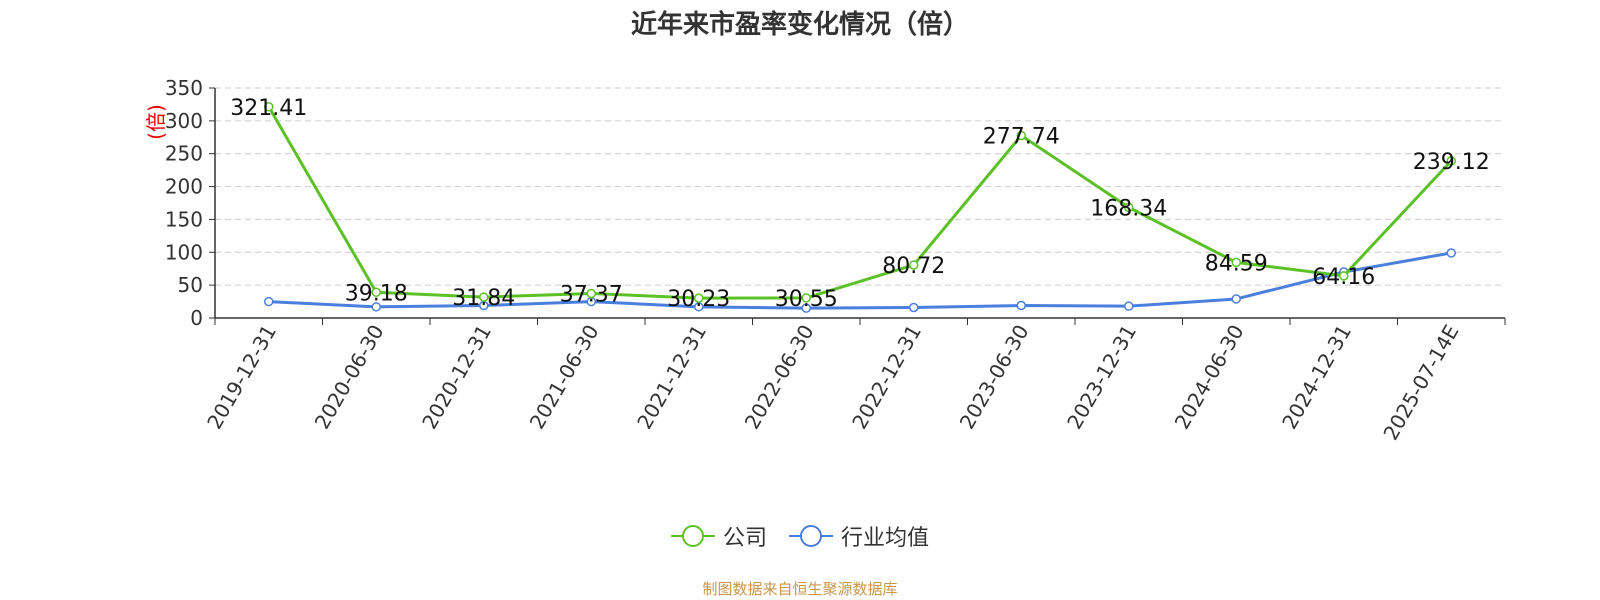 This screenshot has width=1600, height=600. What do you see at coordinates (1316, 377) in the screenshot?
I see `x-tick-label: 2024-12-31` at bounding box center [1316, 377].